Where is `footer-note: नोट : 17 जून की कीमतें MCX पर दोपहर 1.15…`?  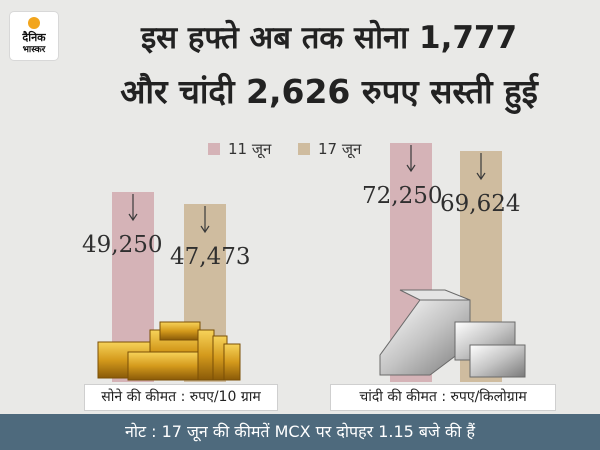
footer-note: नोट : 17 जून की कीमतें MCX पर दोपहर 1.15… is located at coordinates (300, 432).